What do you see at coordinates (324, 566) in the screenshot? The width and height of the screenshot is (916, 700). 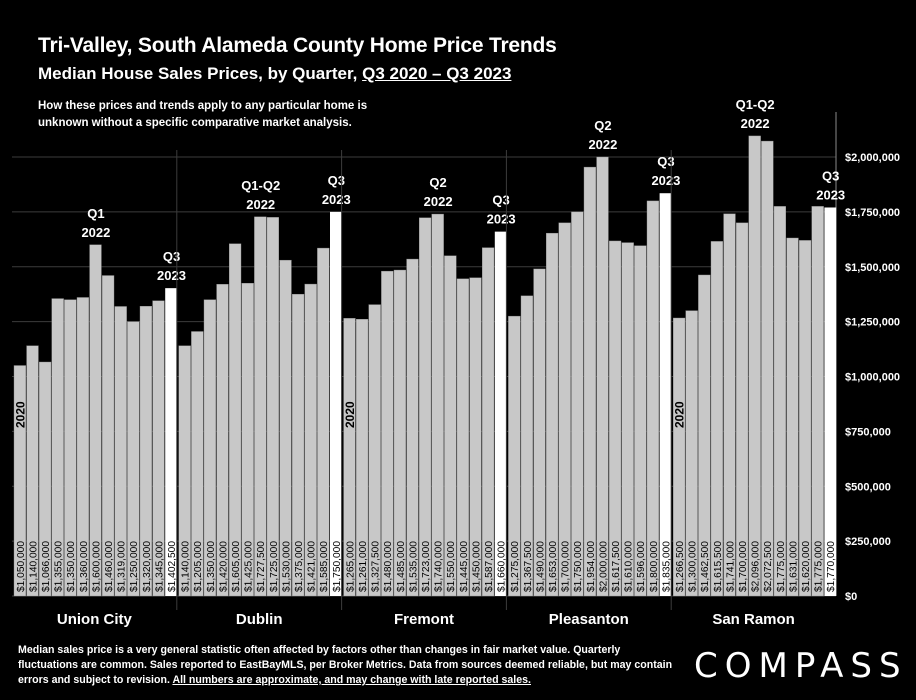 I see `bar-value-label: $1,585,000` at bounding box center [324, 566].